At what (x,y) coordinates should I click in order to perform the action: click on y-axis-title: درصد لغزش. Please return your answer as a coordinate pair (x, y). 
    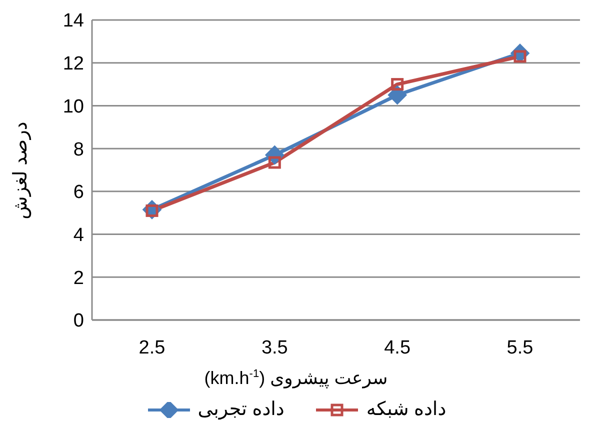
    Looking at the image, I should click on (21, 170).